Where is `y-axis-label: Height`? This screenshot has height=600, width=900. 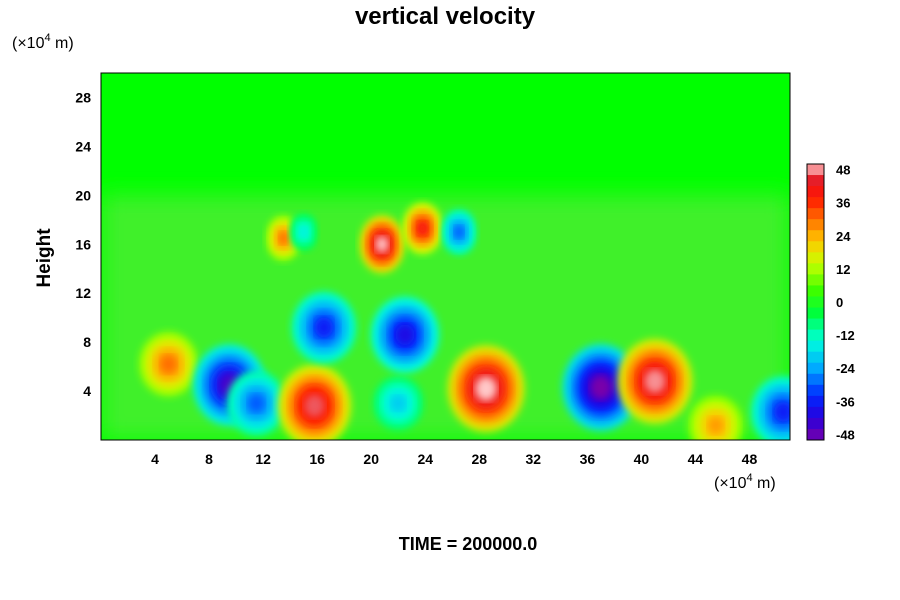 y-axis-label: Height is located at coordinates (44, 258).